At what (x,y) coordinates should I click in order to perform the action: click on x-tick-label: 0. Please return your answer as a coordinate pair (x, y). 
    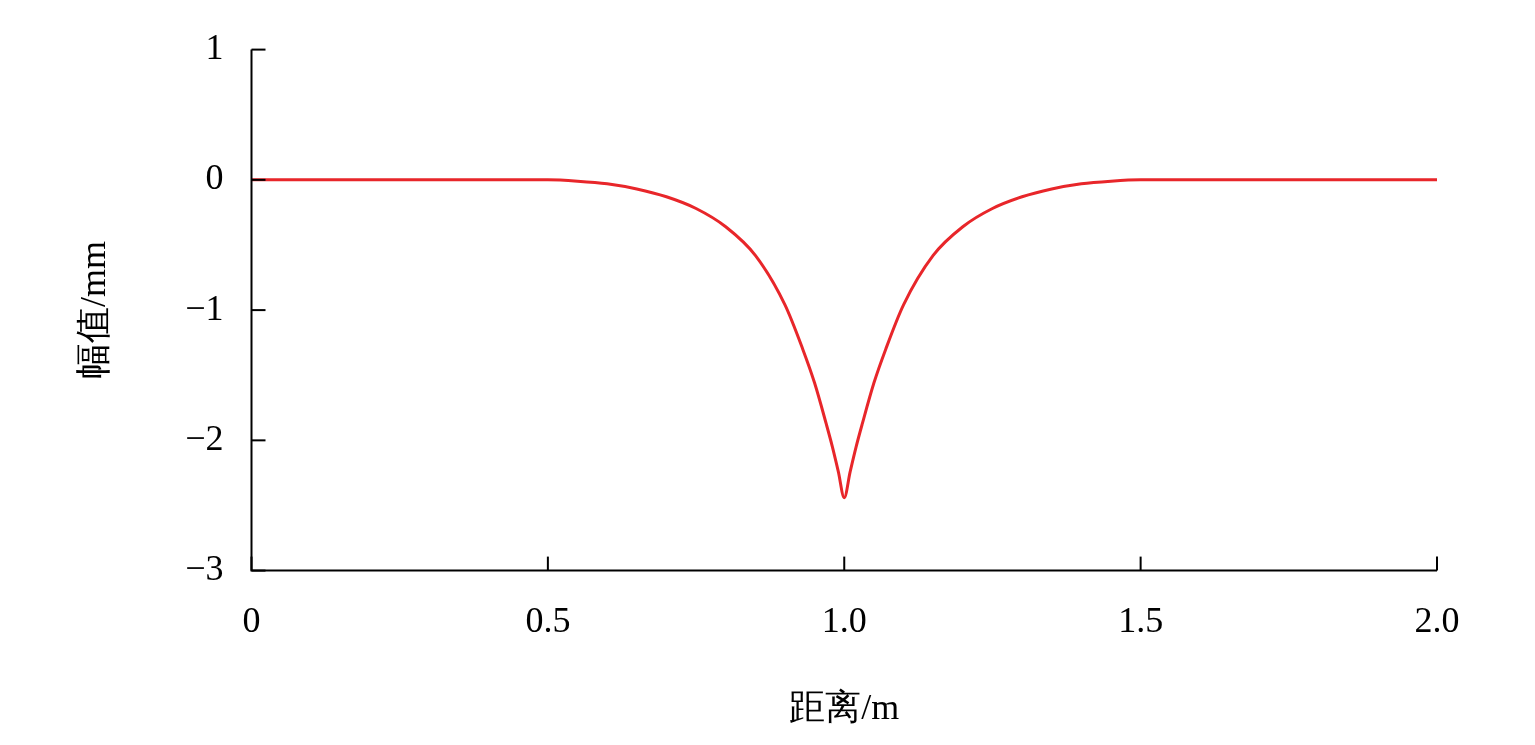
    Looking at the image, I should click on (251, 619).